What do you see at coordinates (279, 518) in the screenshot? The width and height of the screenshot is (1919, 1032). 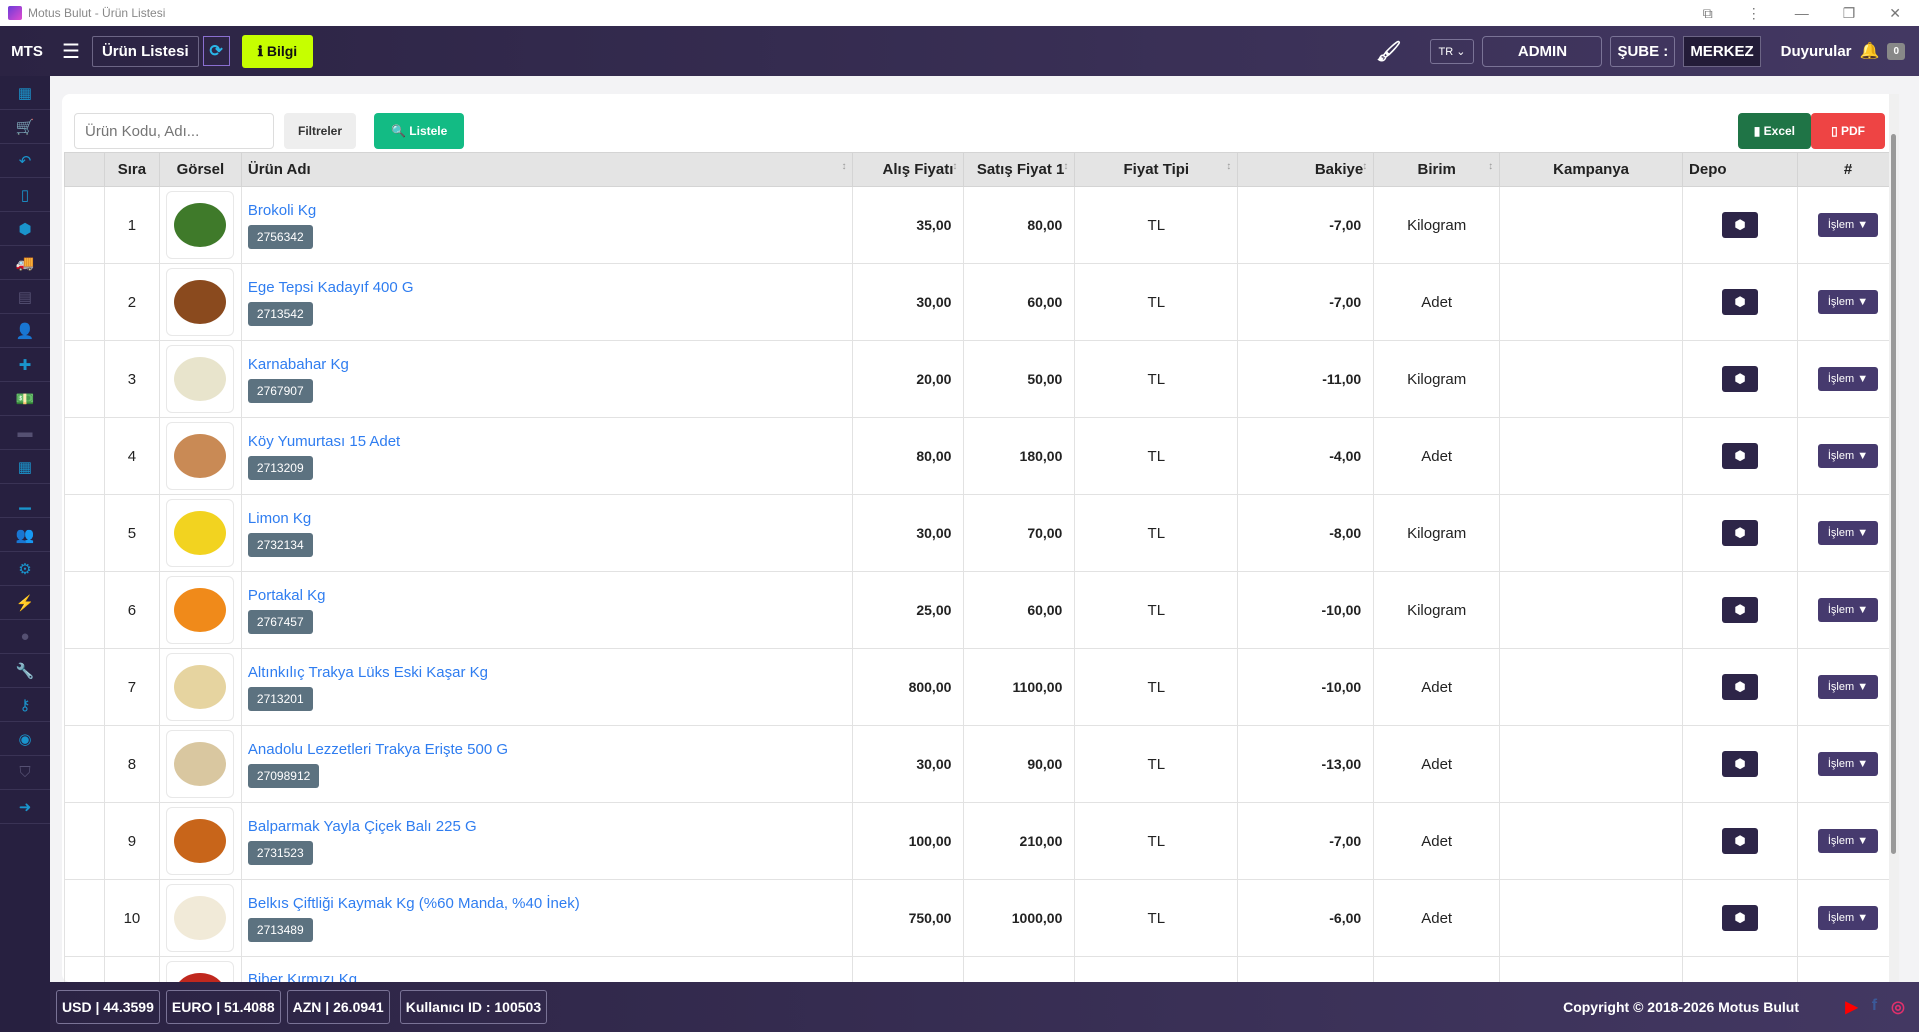 I see `product-name-link: Limon Kg` at bounding box center [279, 518].